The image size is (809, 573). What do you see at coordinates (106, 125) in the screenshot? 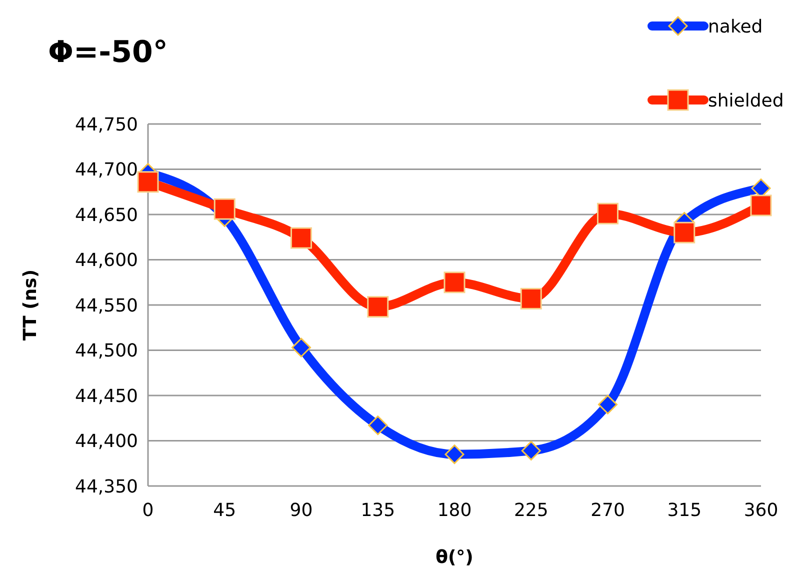
I see `y-tick-label: 44,750` at bounding box center [106, 125].